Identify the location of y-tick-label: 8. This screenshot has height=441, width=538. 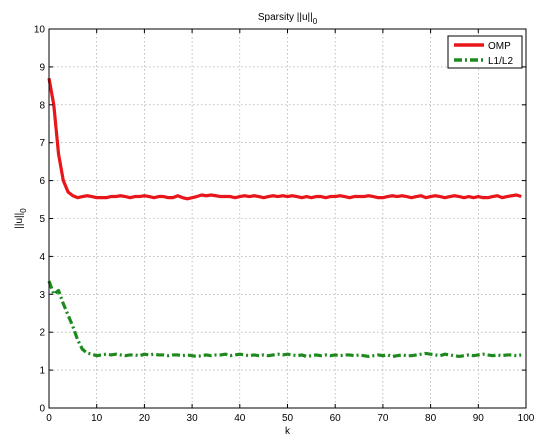
(42, 105).